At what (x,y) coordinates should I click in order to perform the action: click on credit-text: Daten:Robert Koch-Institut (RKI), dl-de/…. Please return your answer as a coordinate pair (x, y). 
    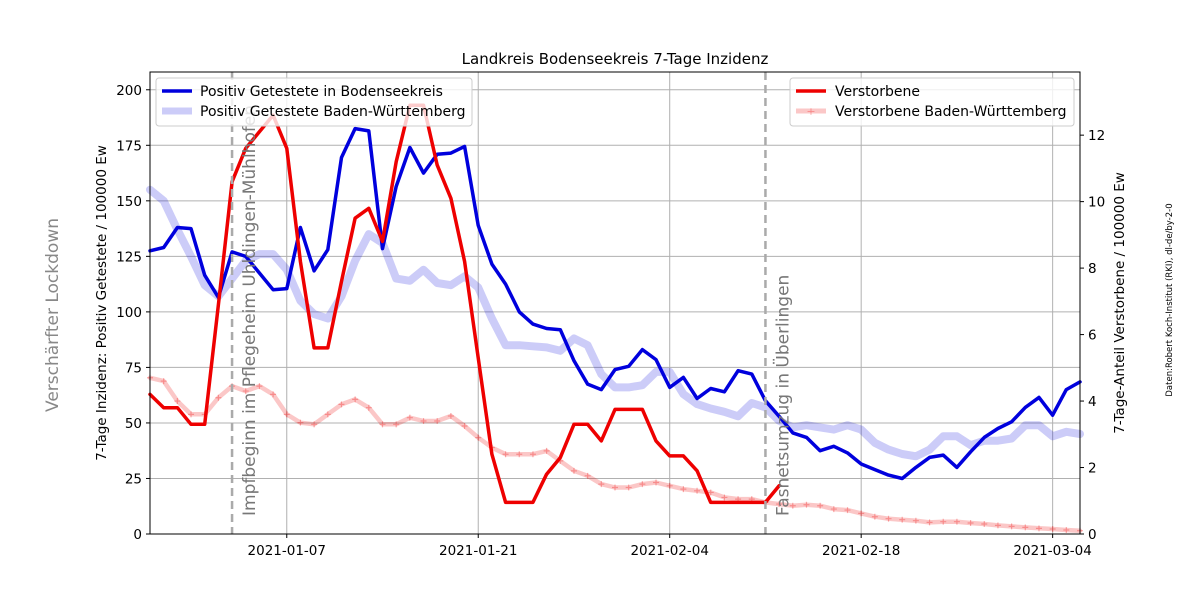
    Looking at the image, I should click on (1170, 299).